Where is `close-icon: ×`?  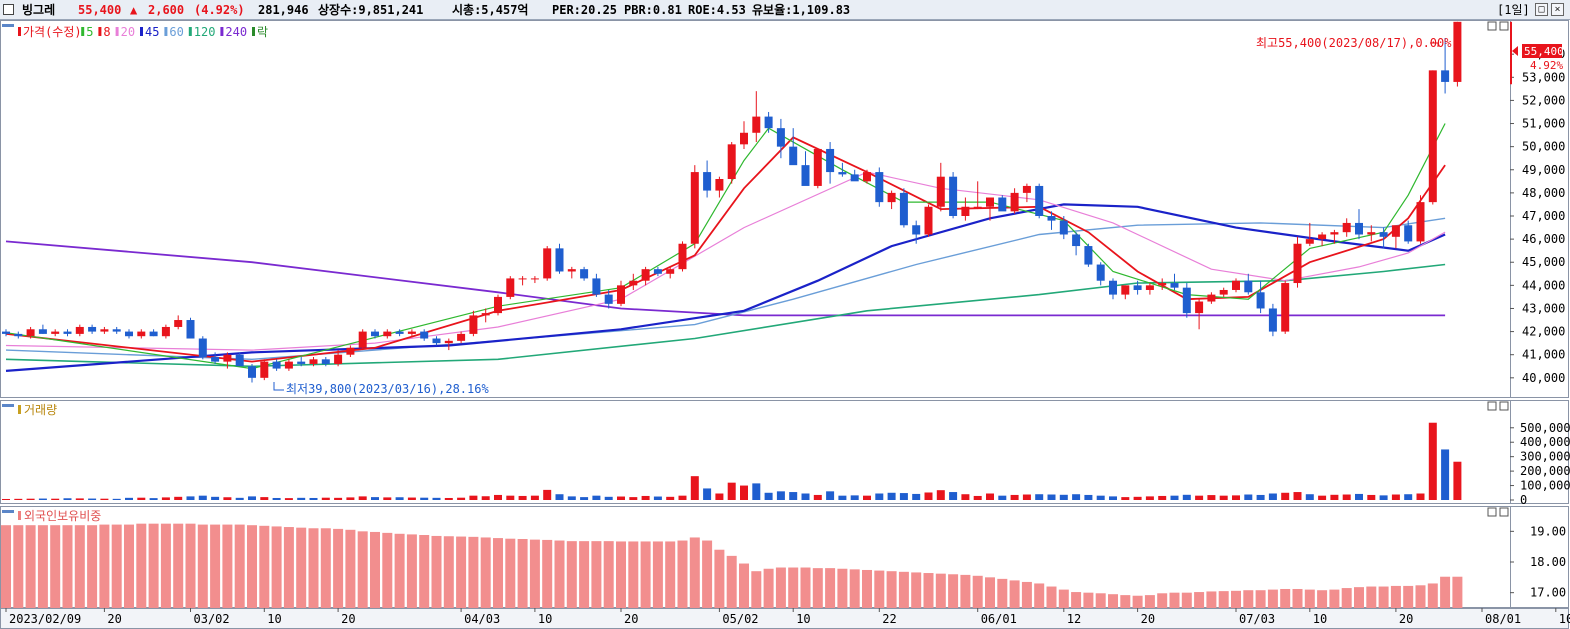 close-icon: × is located at coordinates (1557, 9).